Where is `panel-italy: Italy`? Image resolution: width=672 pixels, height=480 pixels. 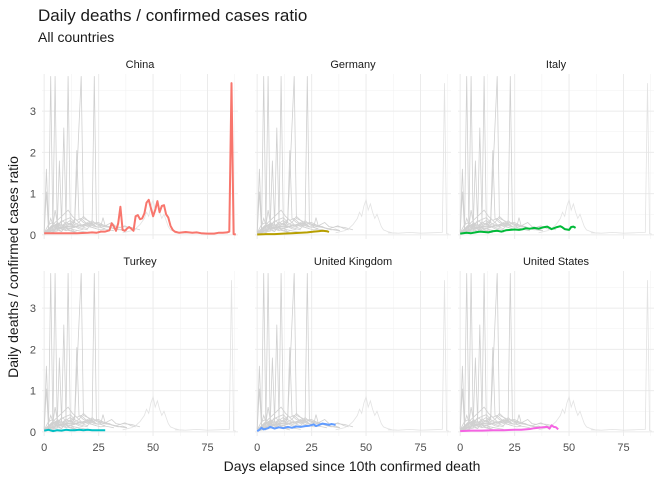
panel-italy: Italy is located at coordinates (556, 149).